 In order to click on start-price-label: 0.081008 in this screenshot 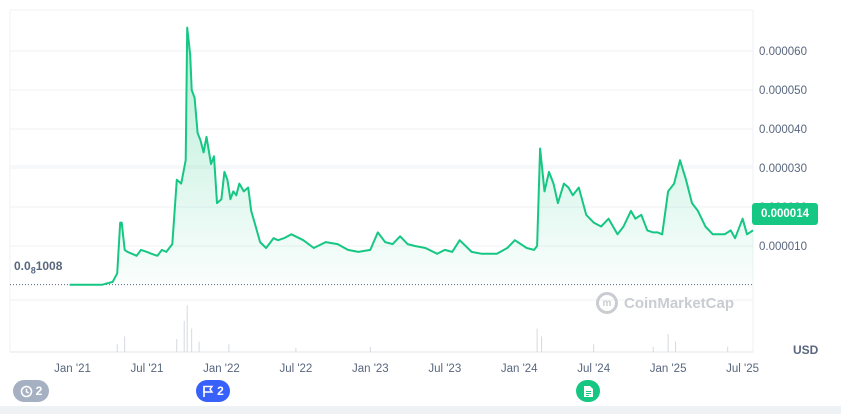, I will do `click(38, 267)`.